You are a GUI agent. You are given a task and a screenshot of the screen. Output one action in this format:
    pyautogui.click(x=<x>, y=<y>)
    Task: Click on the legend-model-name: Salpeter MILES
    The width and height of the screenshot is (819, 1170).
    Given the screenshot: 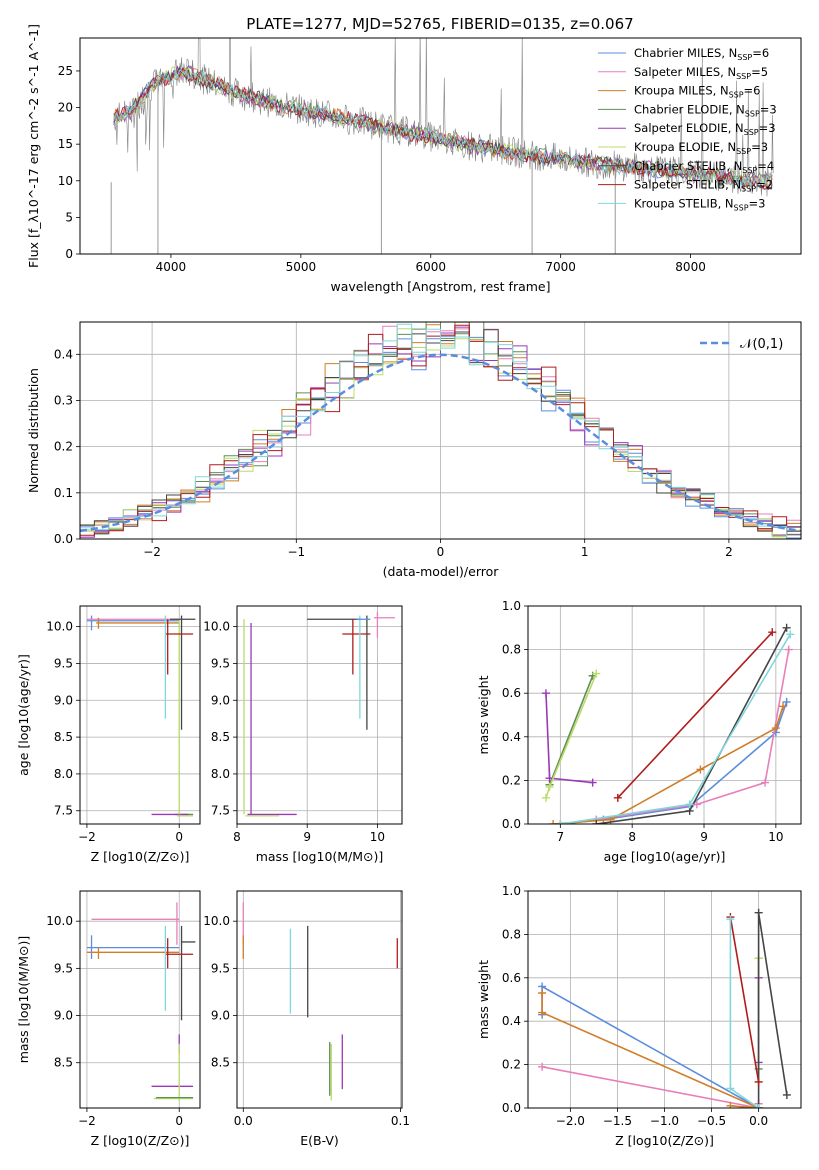 What is the action you would take?
    pyautogui.click(x=677, y=72)
    